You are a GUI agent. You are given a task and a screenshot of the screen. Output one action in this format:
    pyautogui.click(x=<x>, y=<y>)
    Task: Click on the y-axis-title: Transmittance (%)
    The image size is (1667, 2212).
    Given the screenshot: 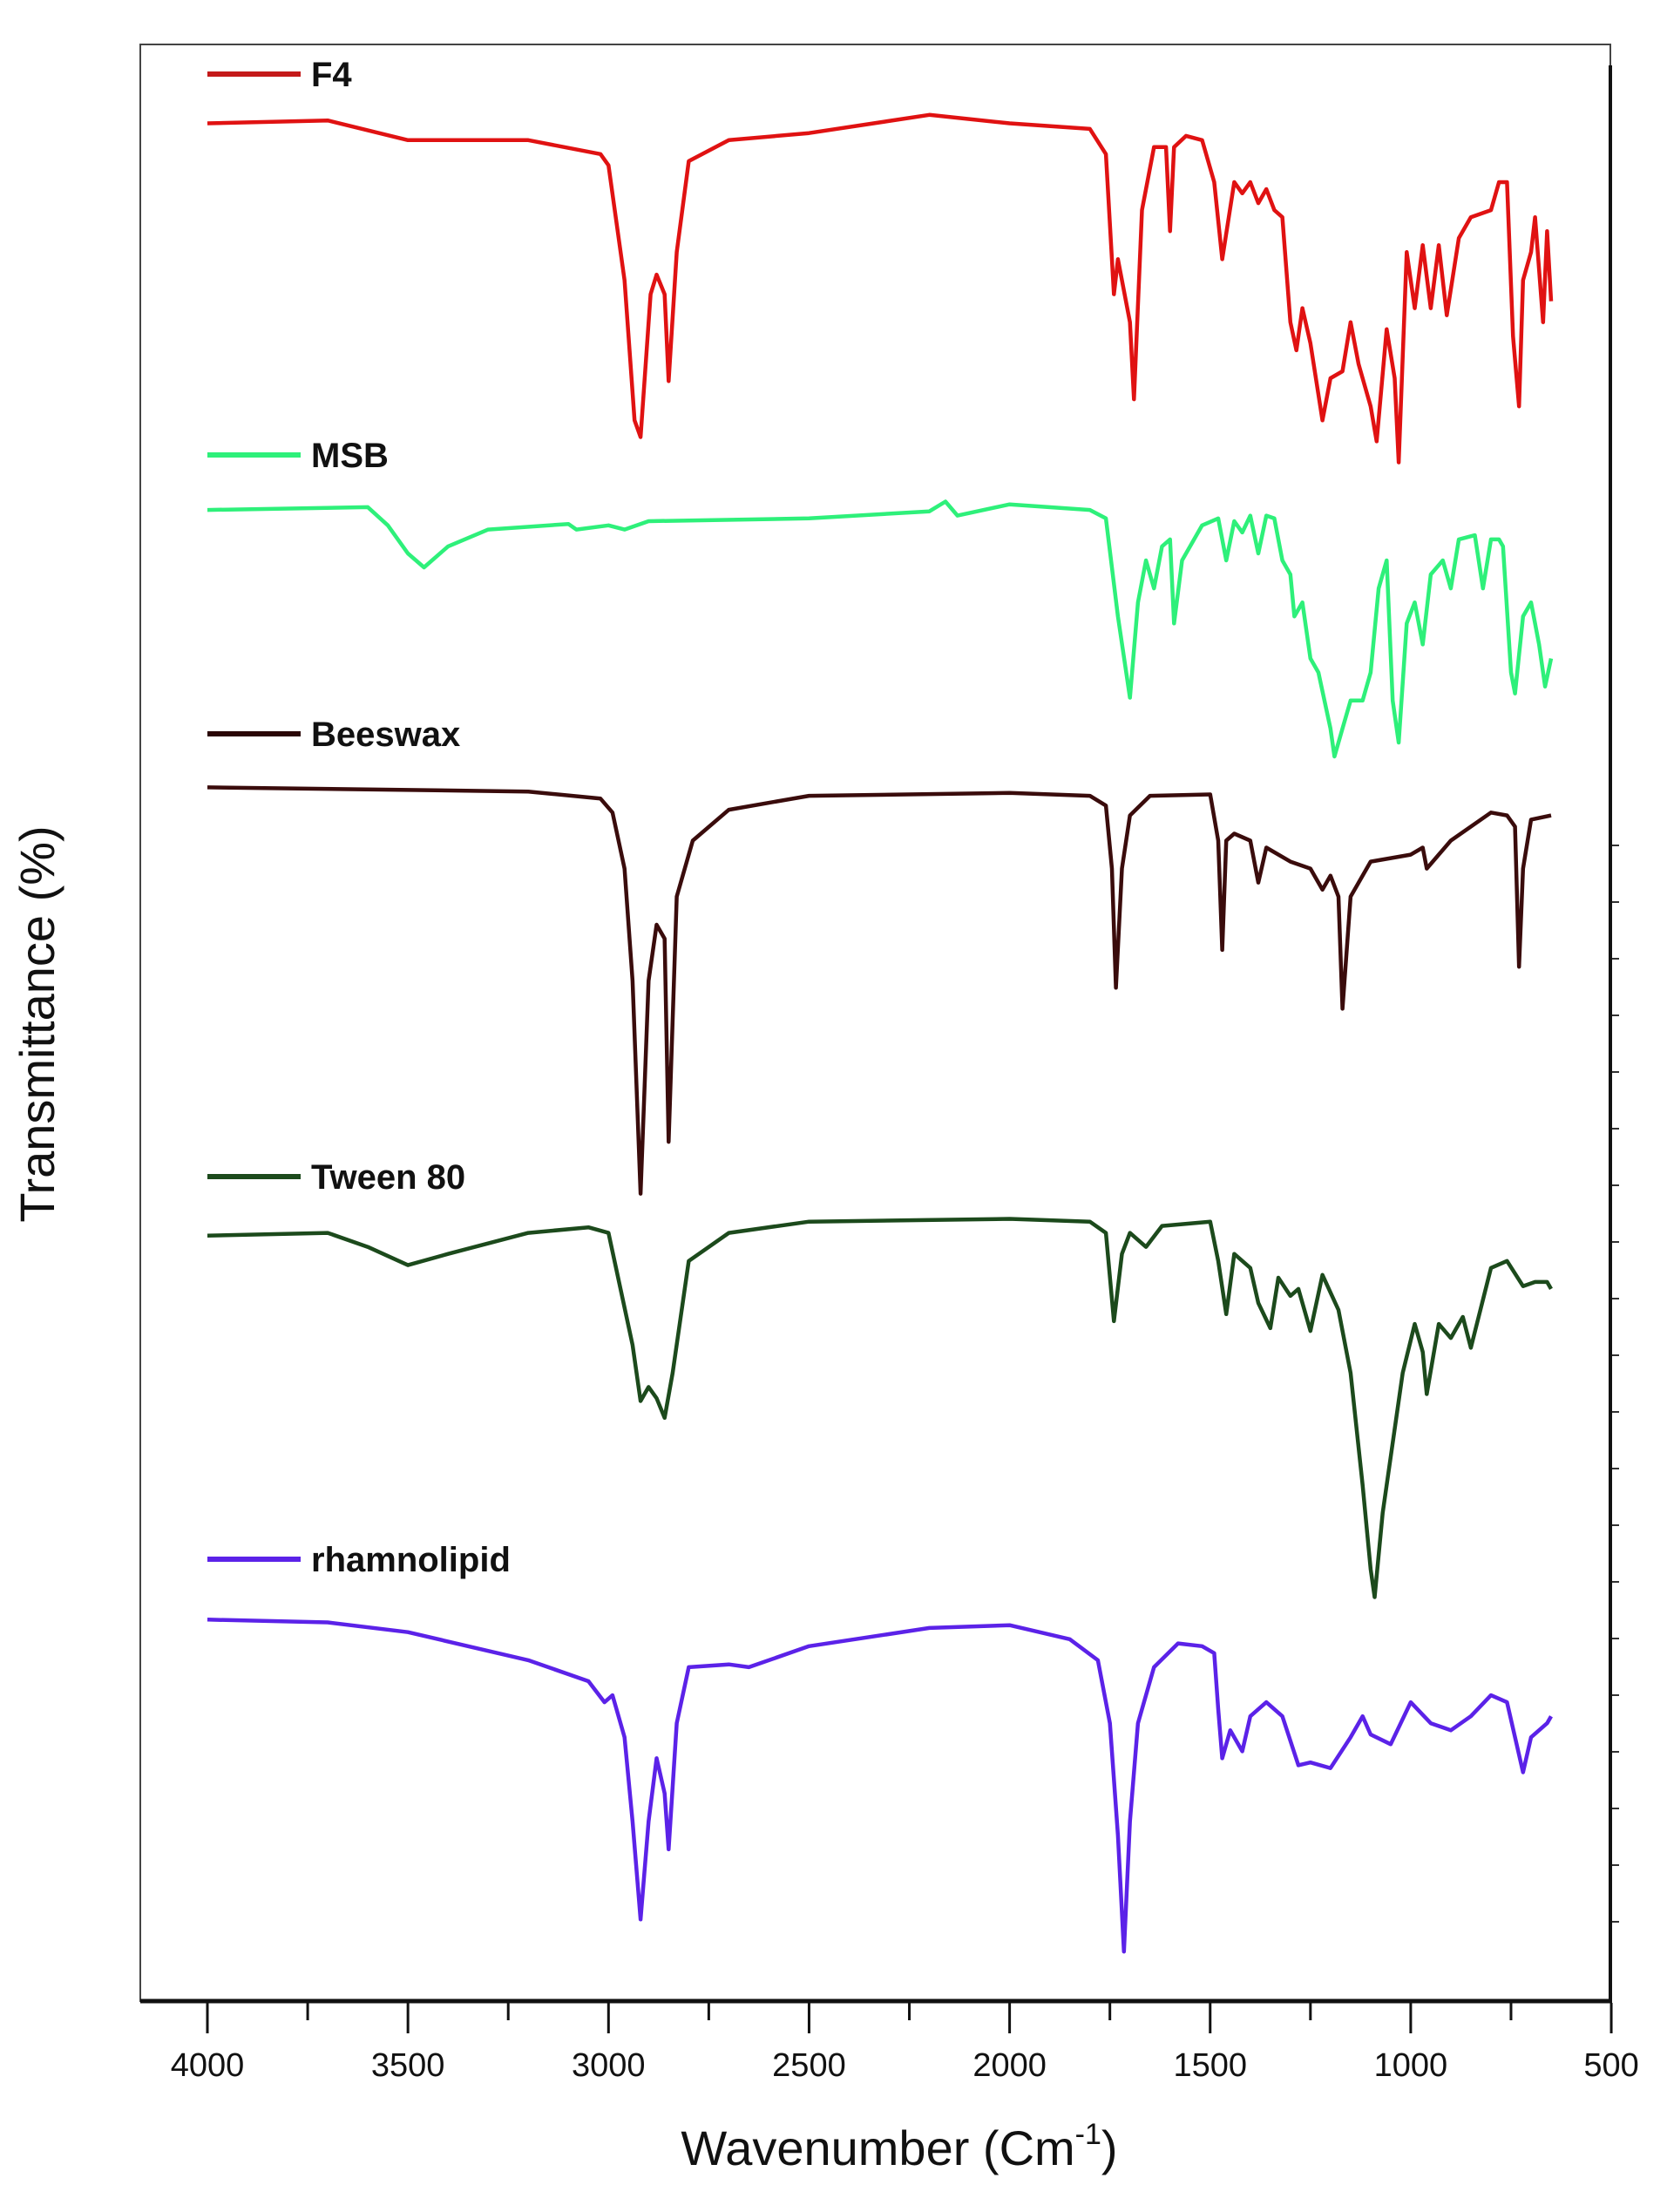 What is the action you would take?
    pyautogui.click(x=37, y=1023)
    